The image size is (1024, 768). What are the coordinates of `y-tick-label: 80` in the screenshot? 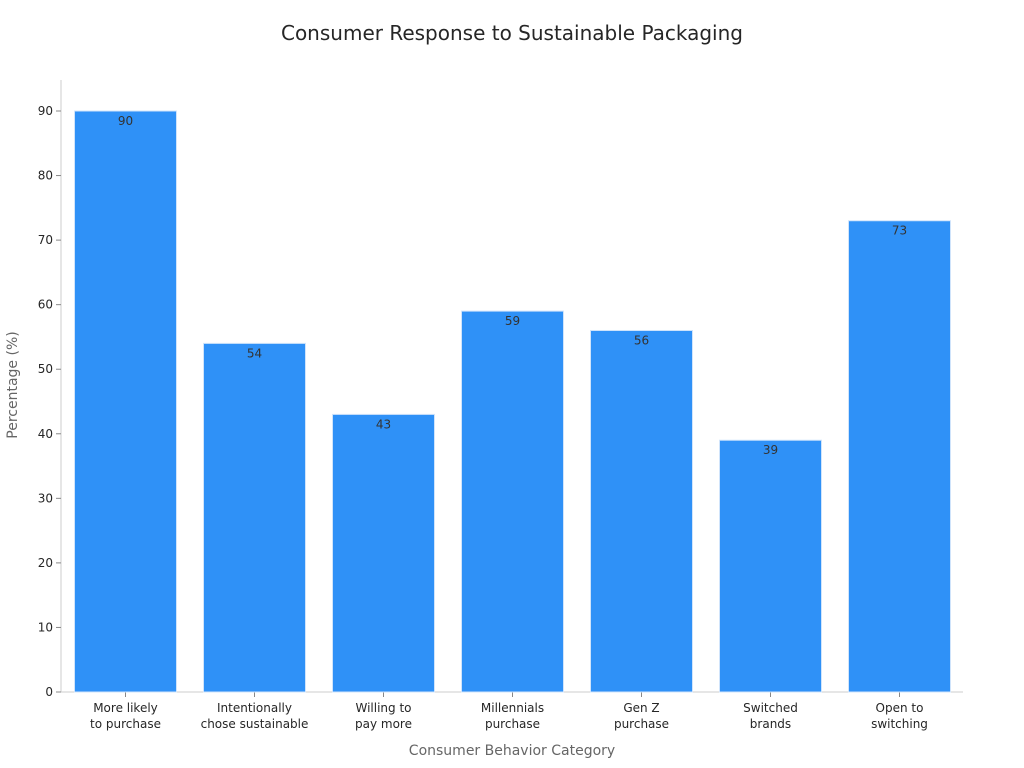 It's located at (45, 176).